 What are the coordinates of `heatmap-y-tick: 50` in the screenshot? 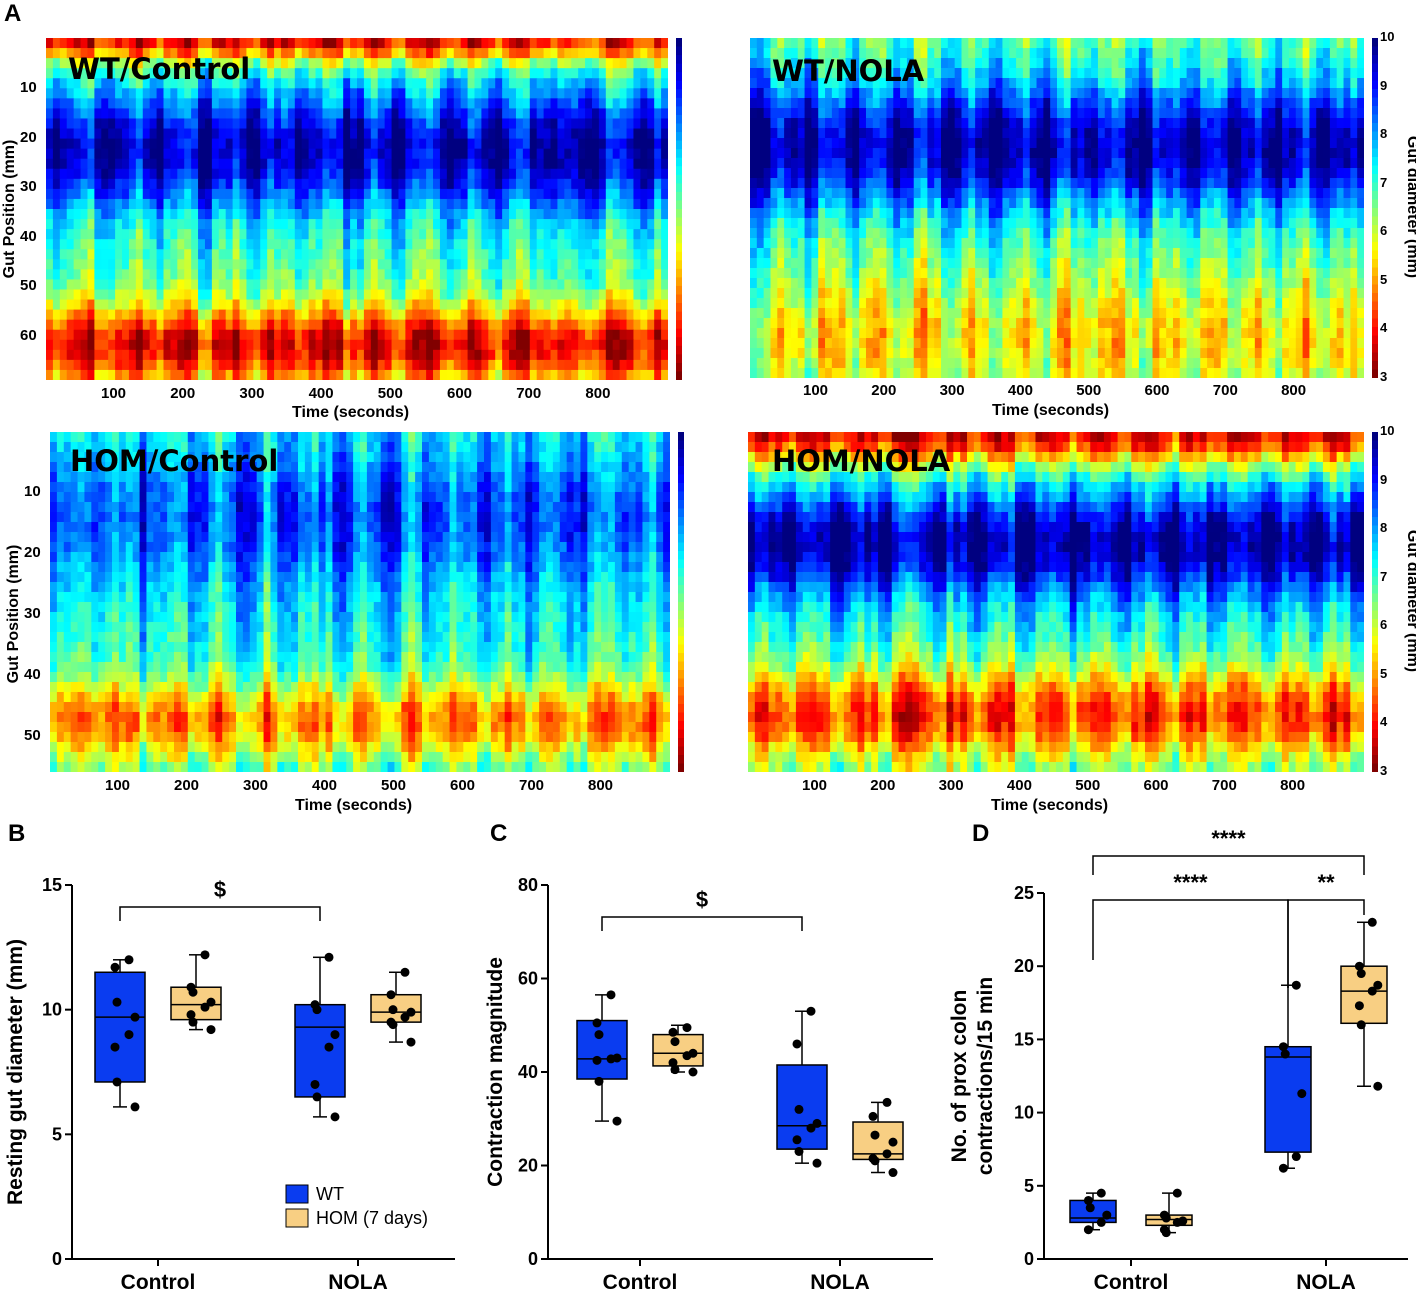 It's located at (28, 285).